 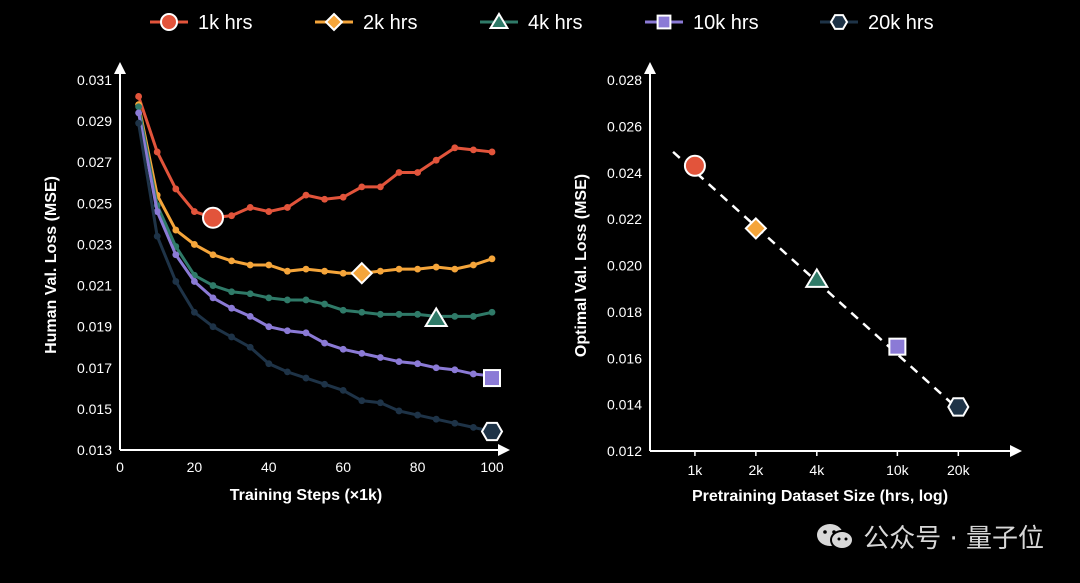 I want to click on x-axis-arrow, so click(x=1016, y=451).